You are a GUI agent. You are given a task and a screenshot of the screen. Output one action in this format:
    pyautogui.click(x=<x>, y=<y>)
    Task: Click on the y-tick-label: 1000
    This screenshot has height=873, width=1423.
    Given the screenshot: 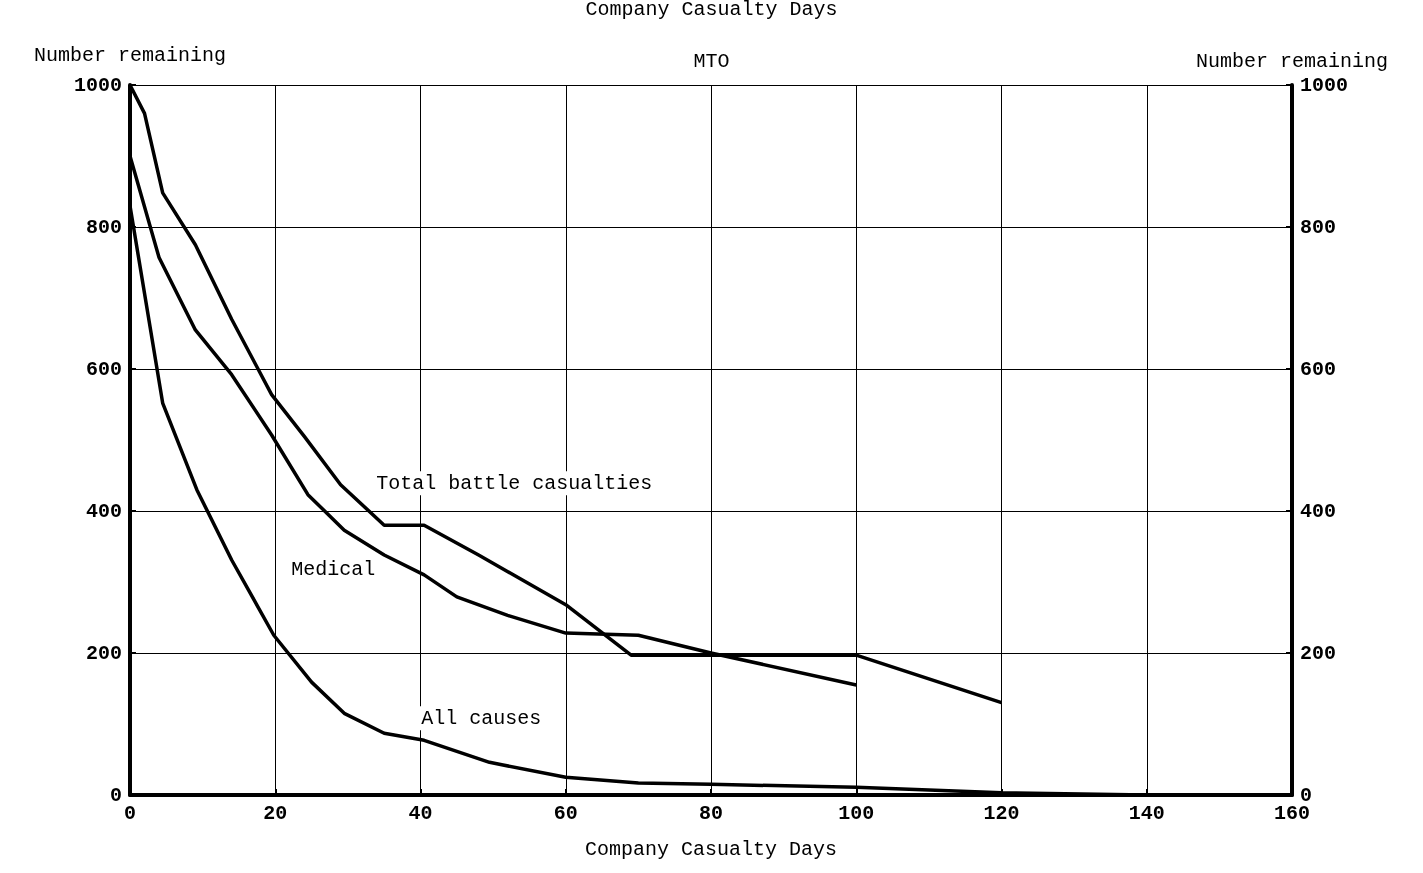 What is the action you would take?
    pyautogui.click(x=97, y=85)
    